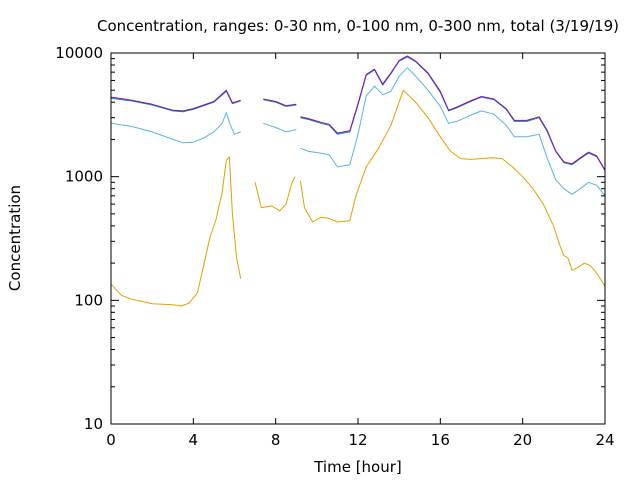  I want to click on y-tick-label: 10000, so click(79, 53).